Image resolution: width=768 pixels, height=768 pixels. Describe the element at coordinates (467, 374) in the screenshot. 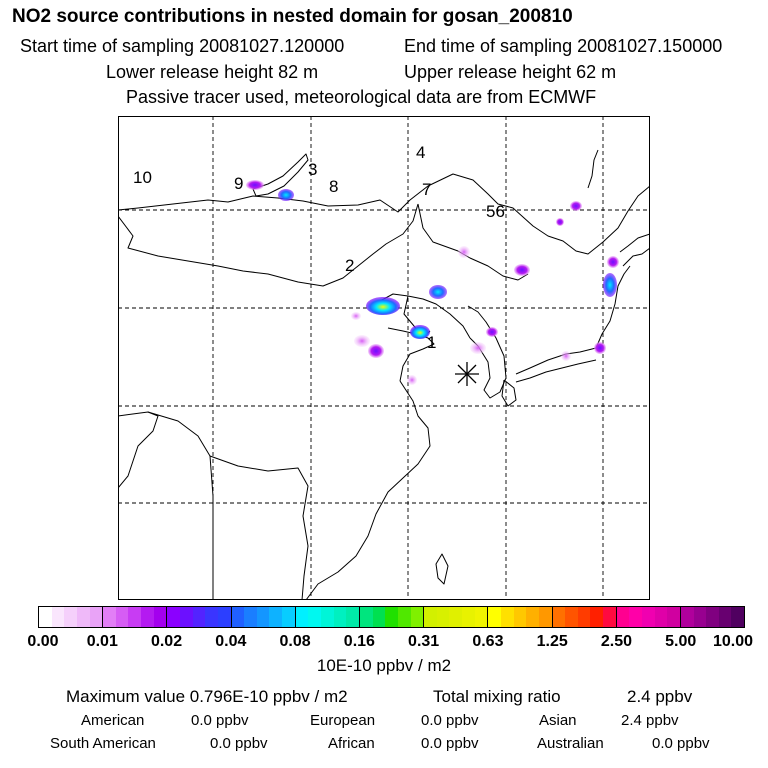

I see `asterisk-receptor-icon` at that location.